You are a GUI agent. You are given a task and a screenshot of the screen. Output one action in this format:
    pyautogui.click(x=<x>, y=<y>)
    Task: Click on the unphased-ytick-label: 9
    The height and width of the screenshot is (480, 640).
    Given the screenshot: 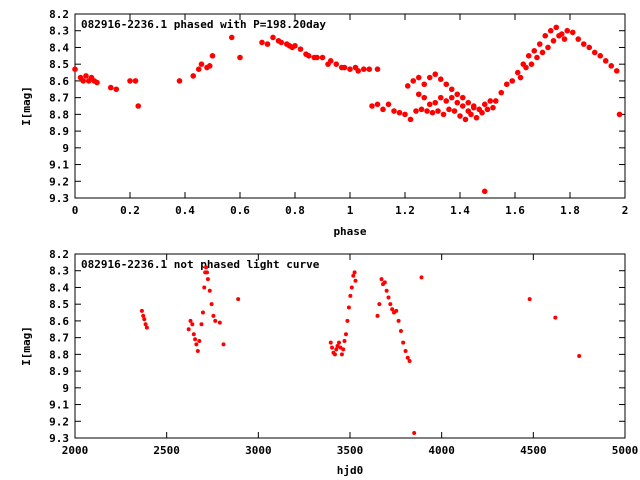 What is the action you would take?
    pyautogui.click(x=65, y=388)
    